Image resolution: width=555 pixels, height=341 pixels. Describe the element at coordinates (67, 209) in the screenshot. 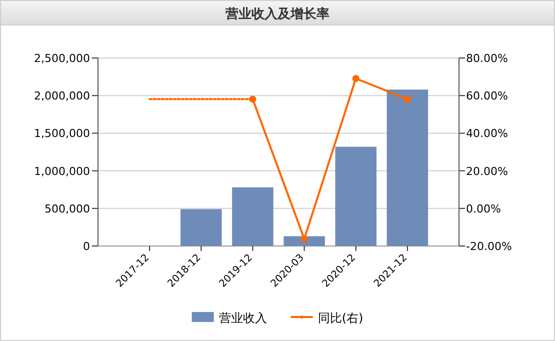

I see `y-tick-label: 500,000` at that location.